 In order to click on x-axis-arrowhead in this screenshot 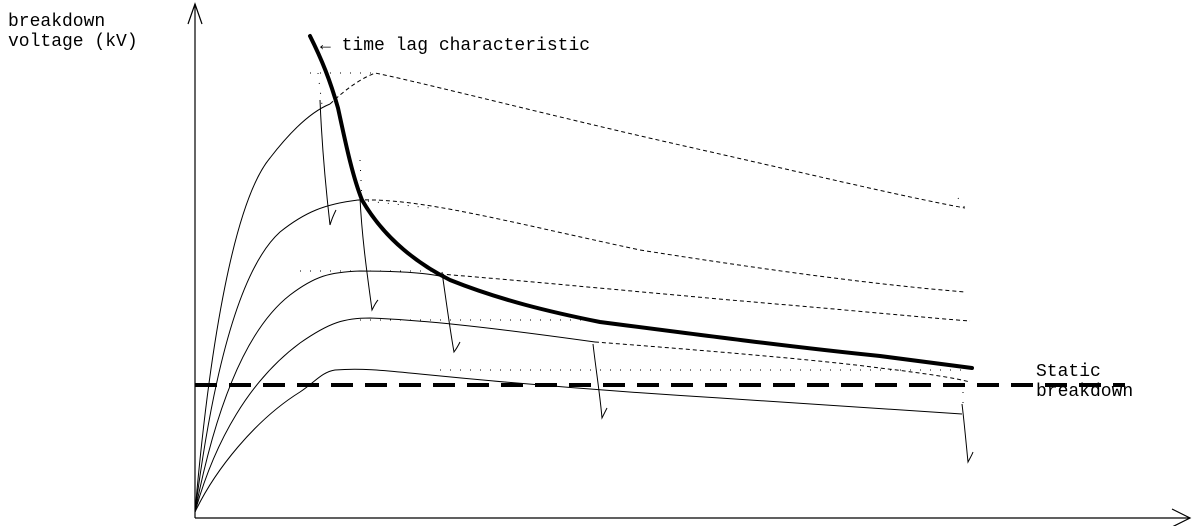, I will do `click(1181, 518)`.